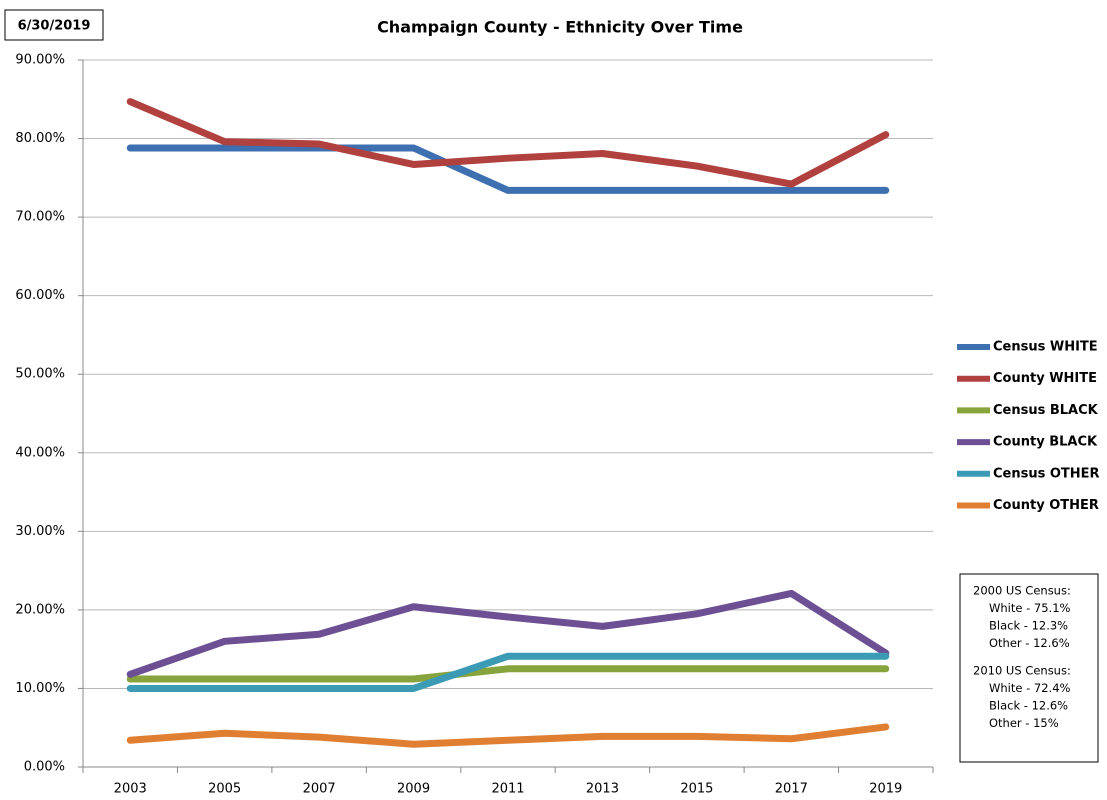  What do you see at coordinates (1045, 347) in the screenshot?
I see `legend-label: Census WHITE` at bounding box center [1045, 347].